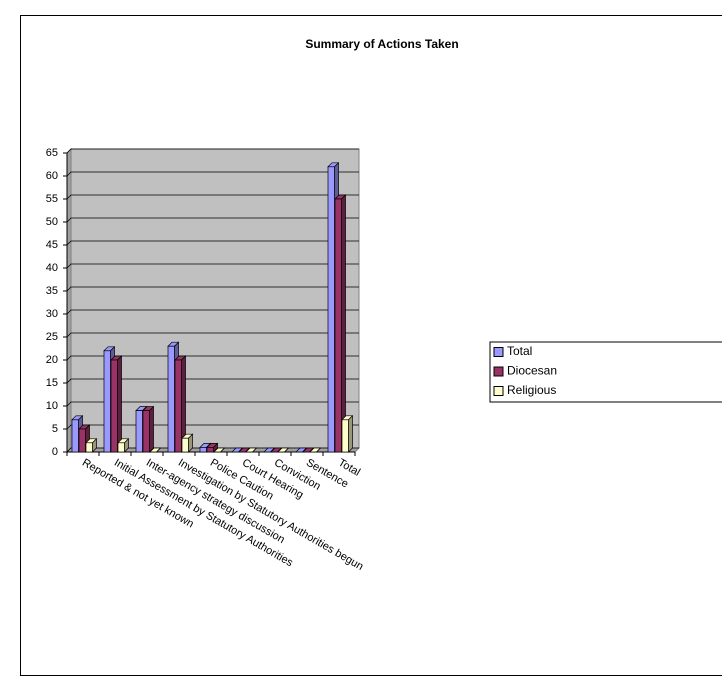  What do you see at coordinates (519, 351) in the screenshot?
I see `legend-label: Total` at bounding box center [519, 351].